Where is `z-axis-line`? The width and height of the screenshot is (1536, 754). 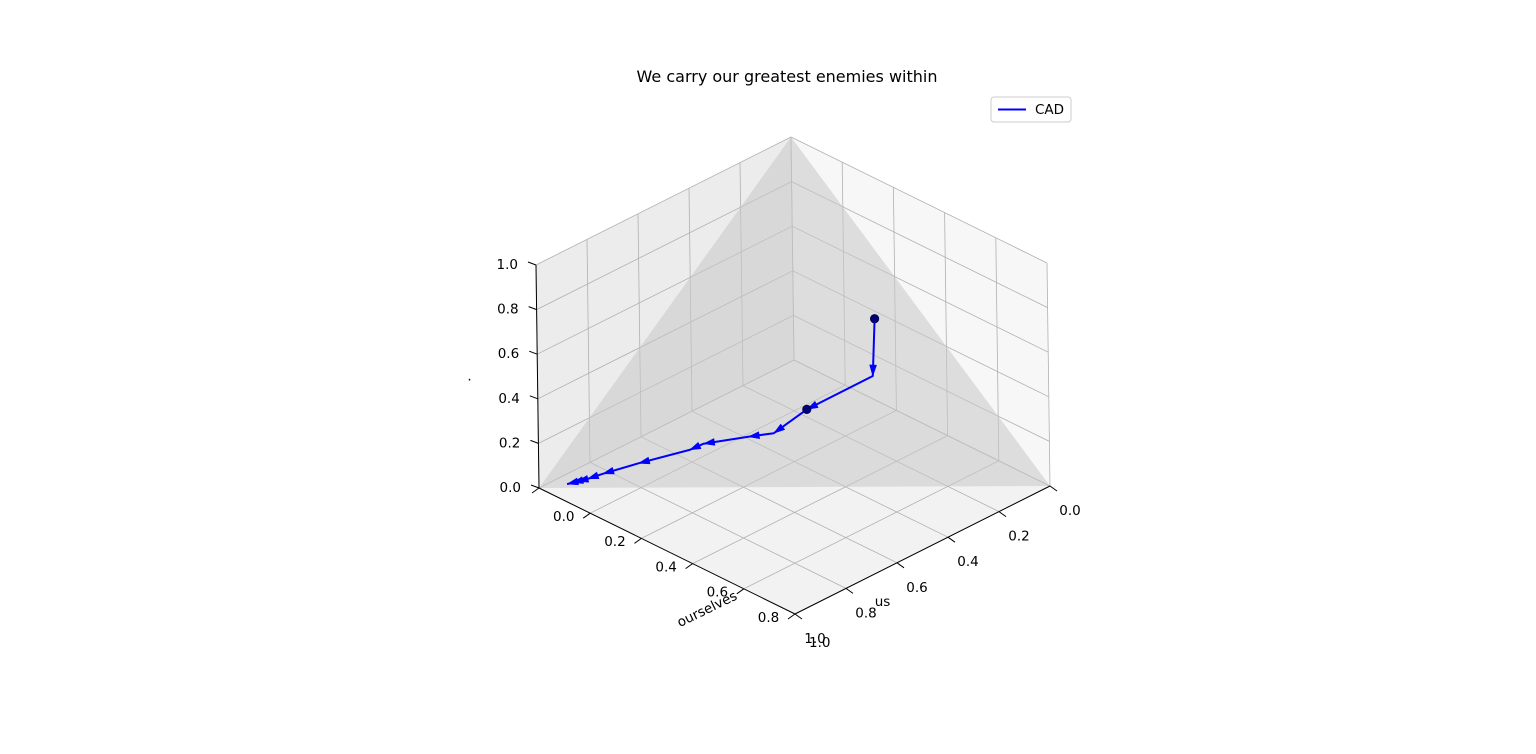
z-axis-line is located at coordinates (537, 376).